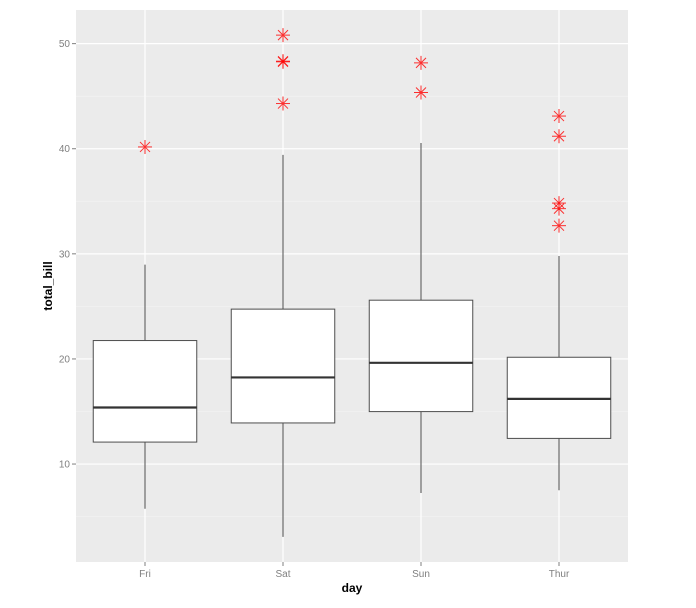 The image size is (696, 608). Describe the element at coordinates (283, 282) in the screenshot. I see `box-sat` at that location.